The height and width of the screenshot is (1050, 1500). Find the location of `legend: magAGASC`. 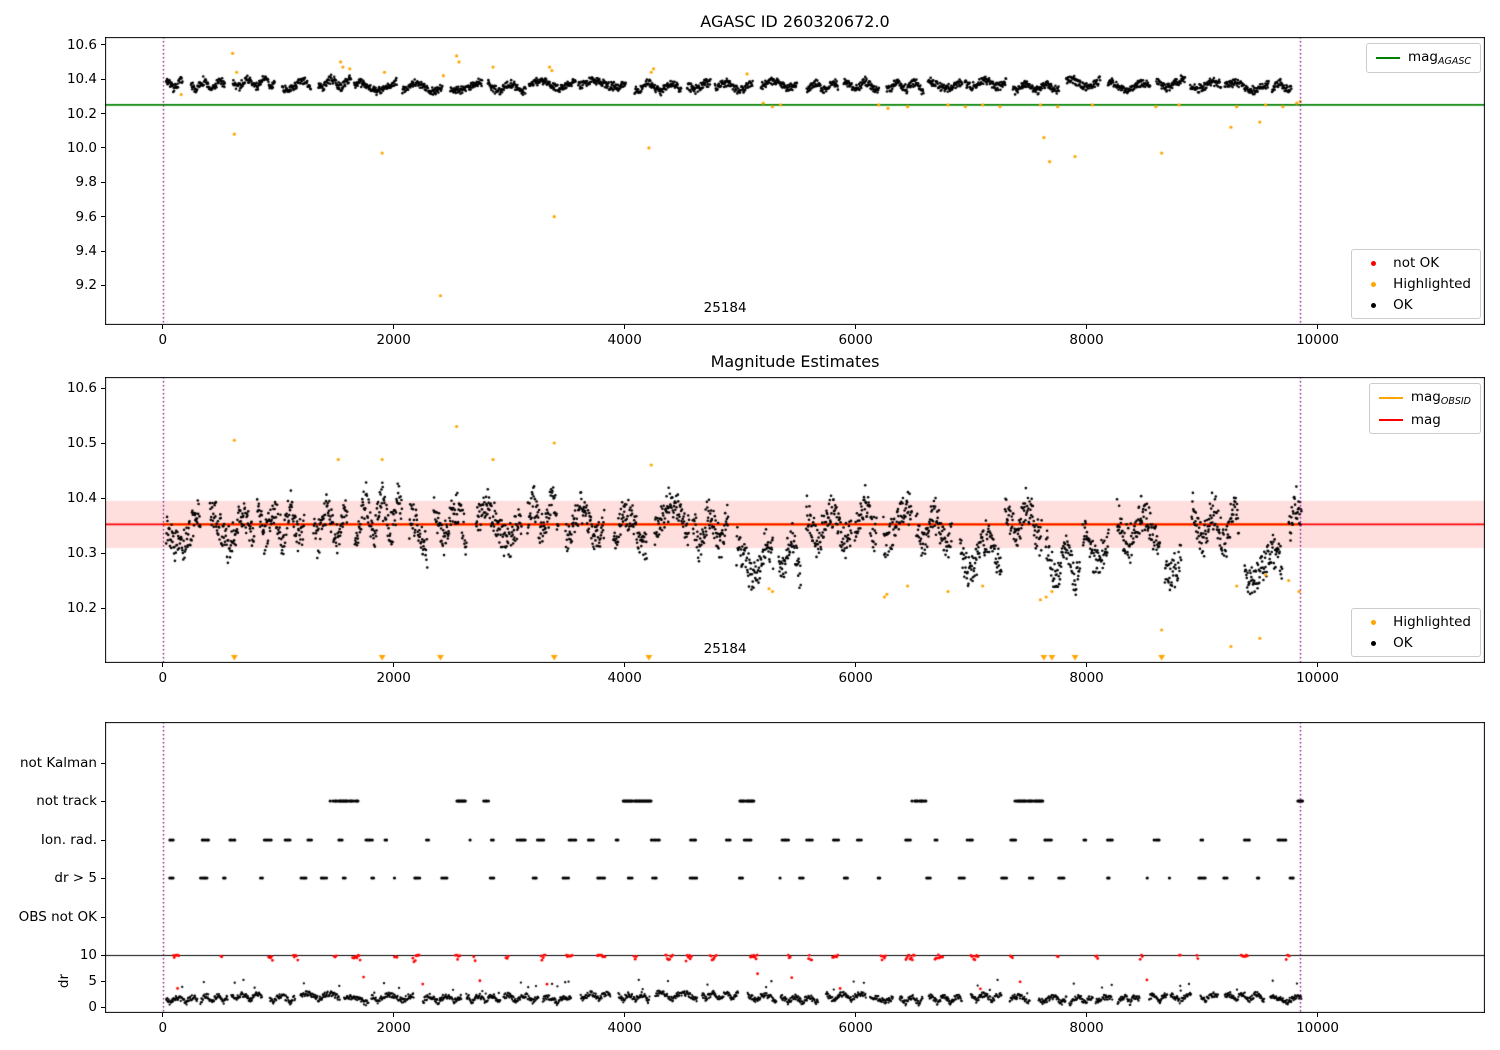

legend: magAGASC is located at coordinates (1423, 58).